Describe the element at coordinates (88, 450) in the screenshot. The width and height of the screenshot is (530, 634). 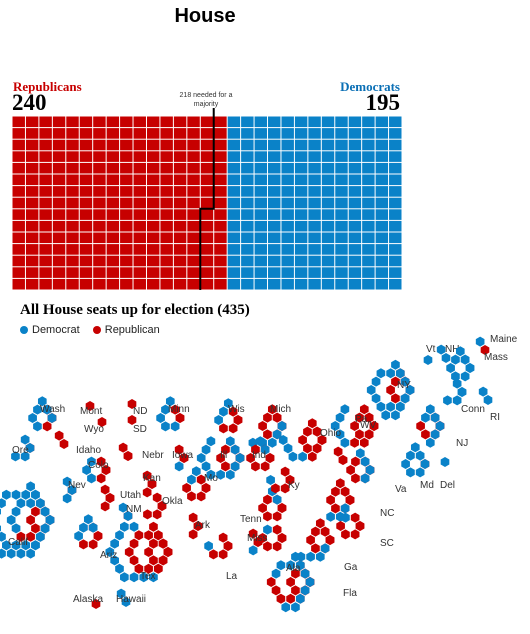
I see `state-label: Idaho` at that location.